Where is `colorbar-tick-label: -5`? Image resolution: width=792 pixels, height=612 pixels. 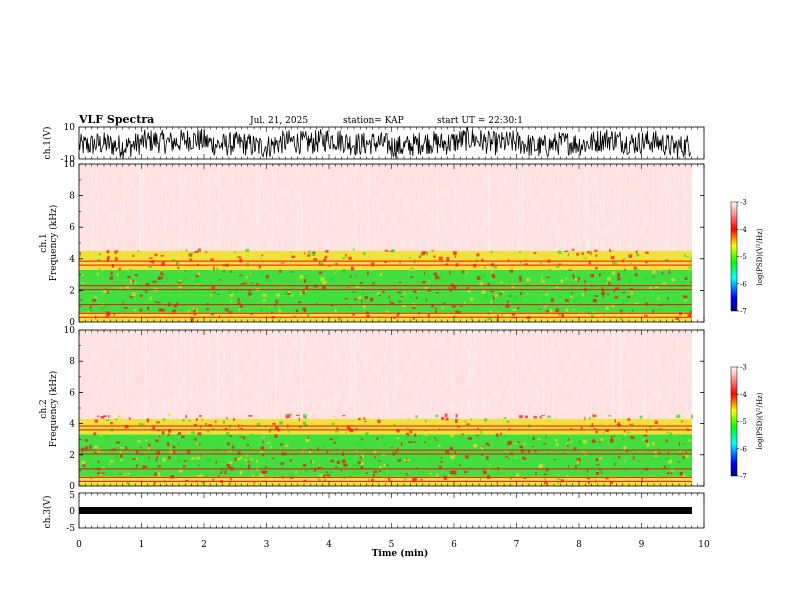
colorbar-tick-label: -5 is located at coordinates (743, 422).